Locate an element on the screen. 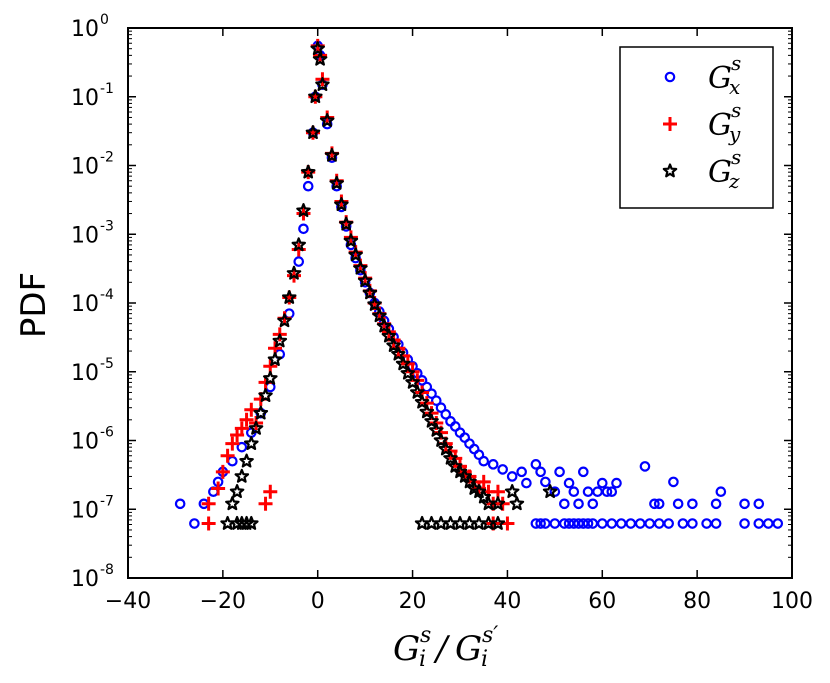  x-tick-label: 60 is located at coordinates (602, 601).